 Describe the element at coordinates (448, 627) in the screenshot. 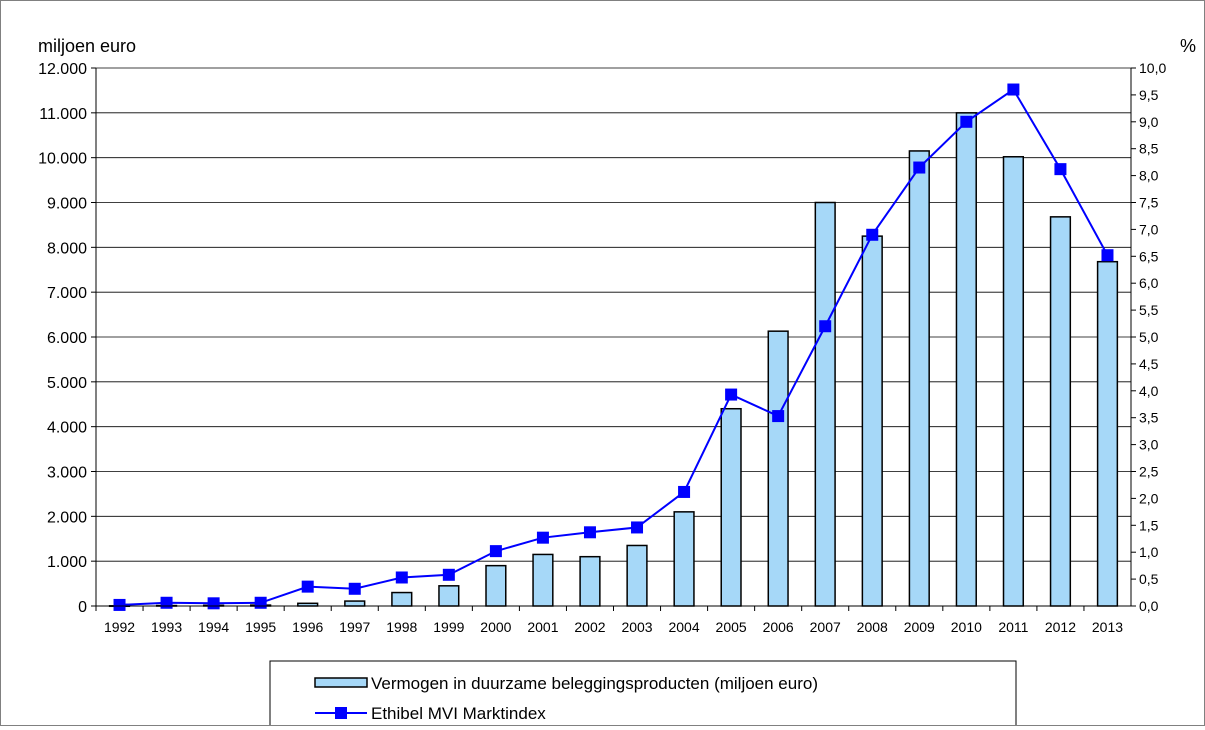

I see `x-tick-label: 1999` at that location.